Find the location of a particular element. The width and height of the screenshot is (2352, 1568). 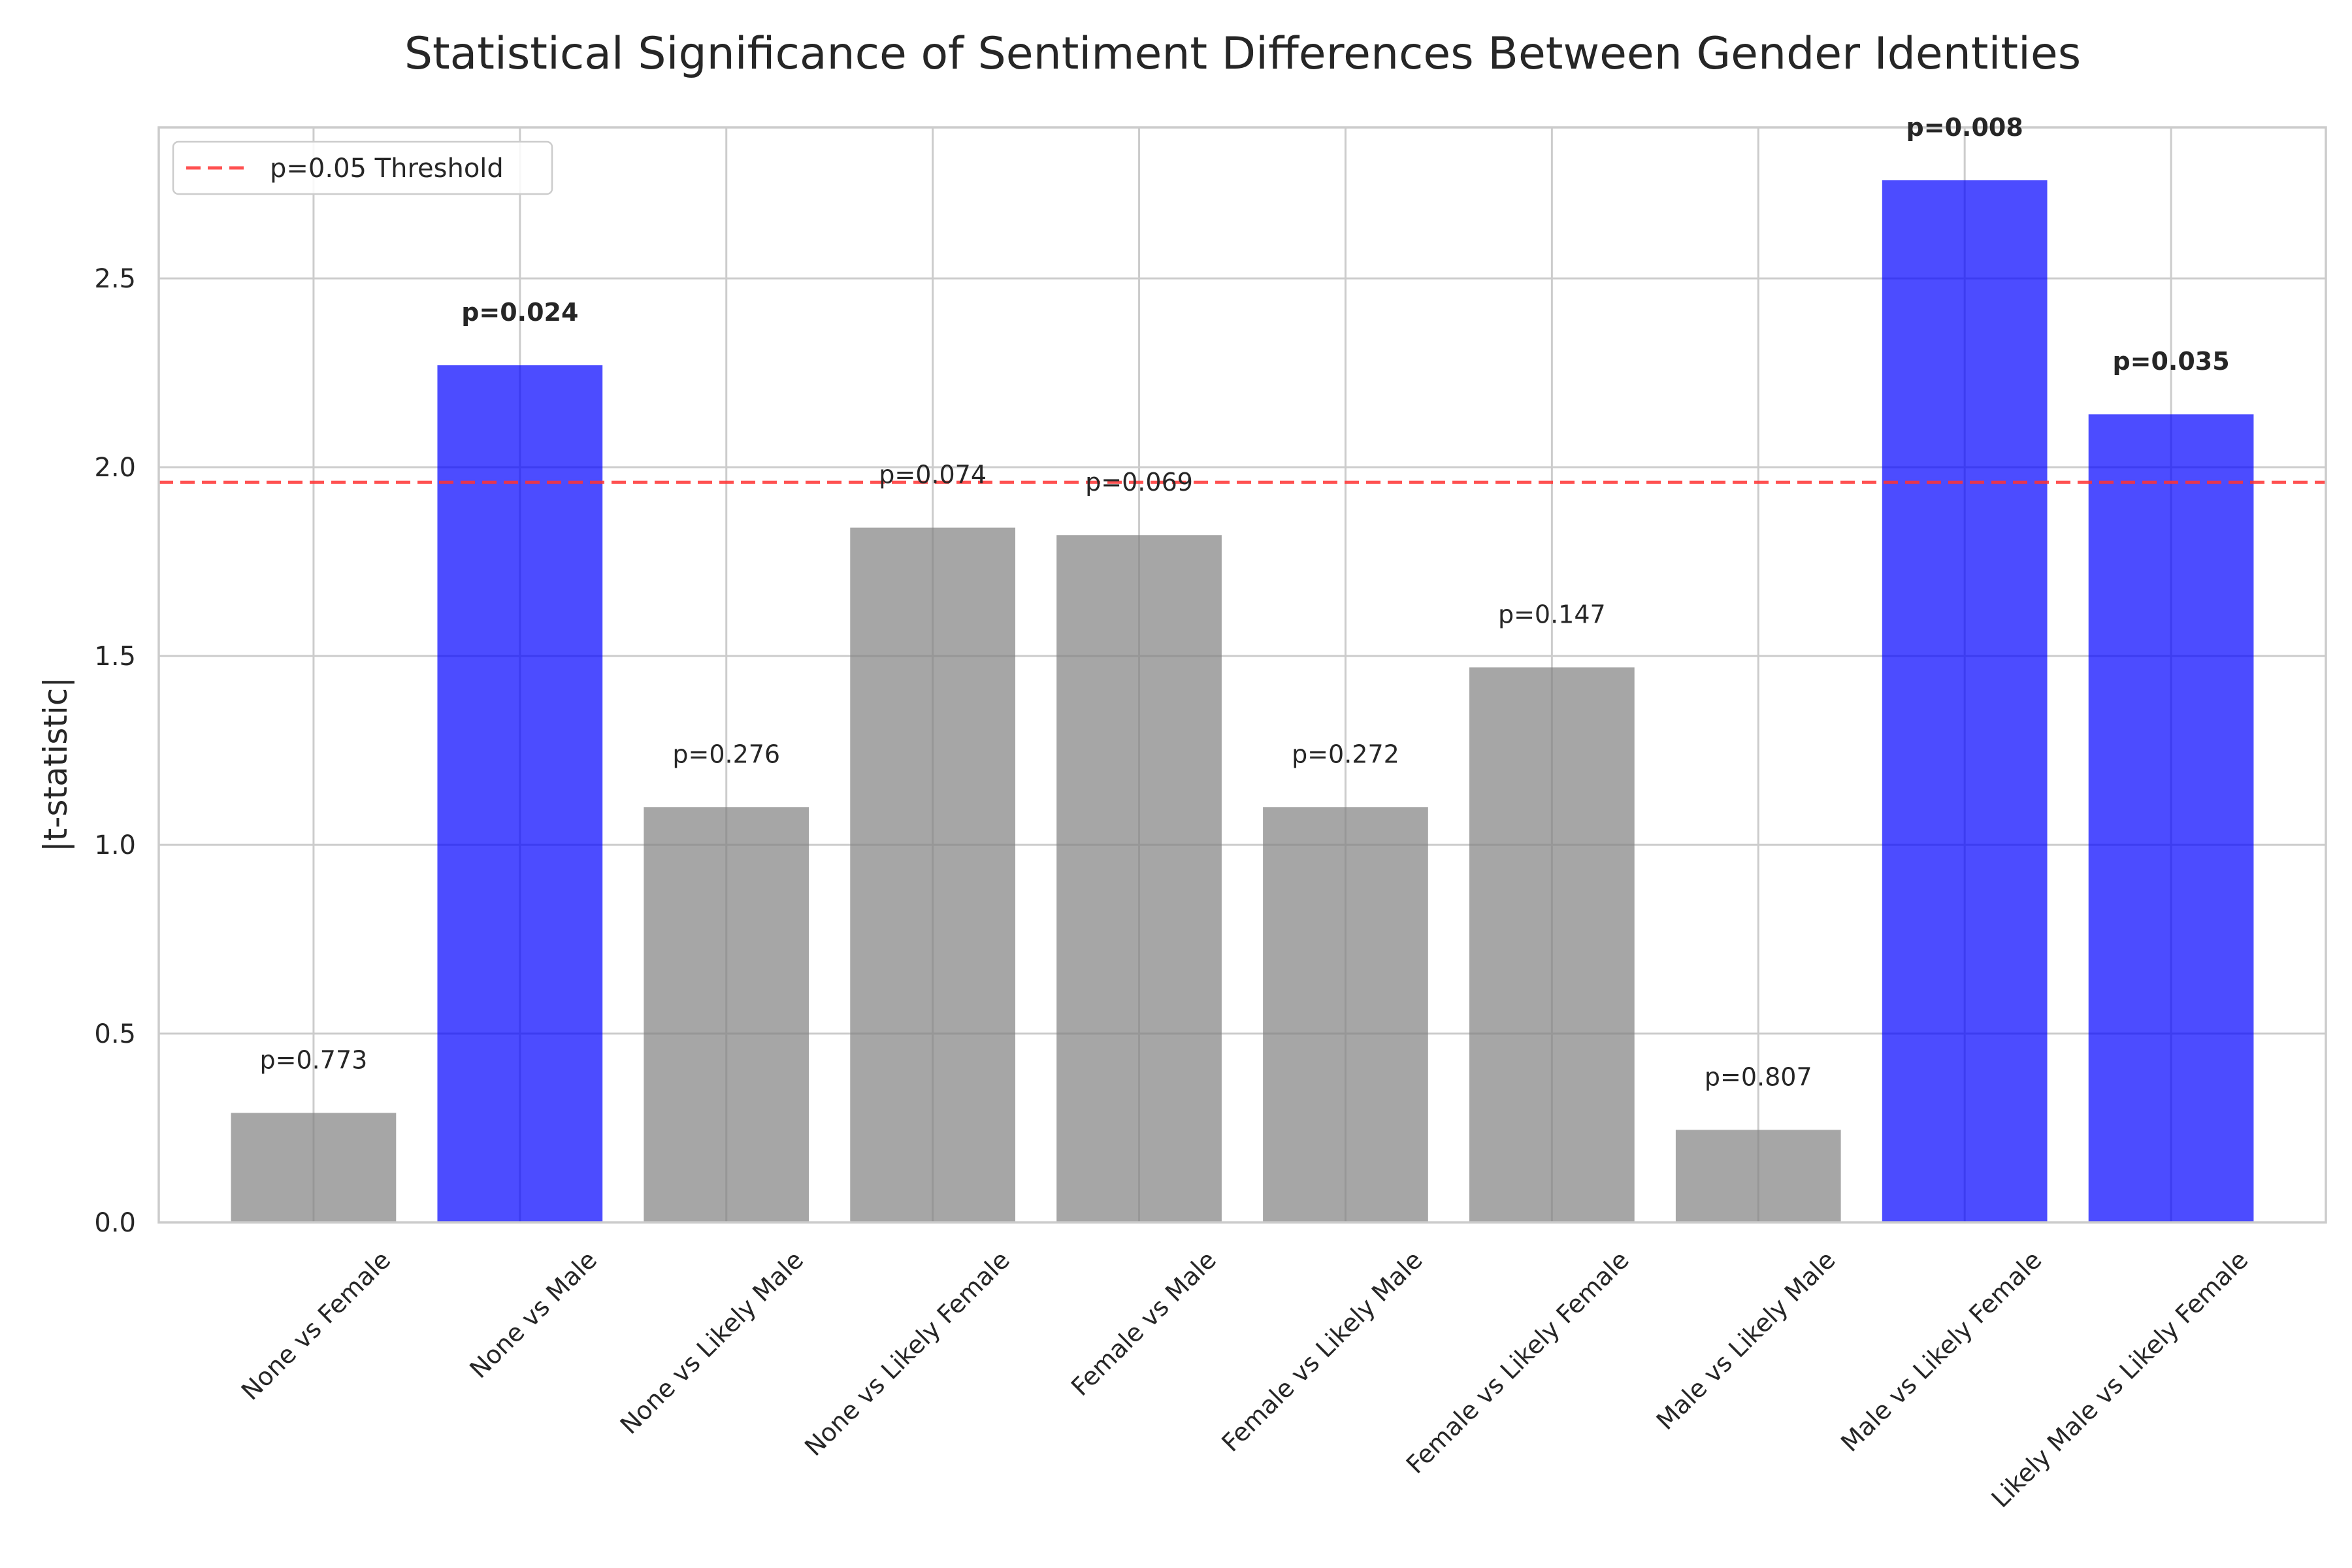

p-value-label: p=0.773 is located at coordinates (314, 1059).